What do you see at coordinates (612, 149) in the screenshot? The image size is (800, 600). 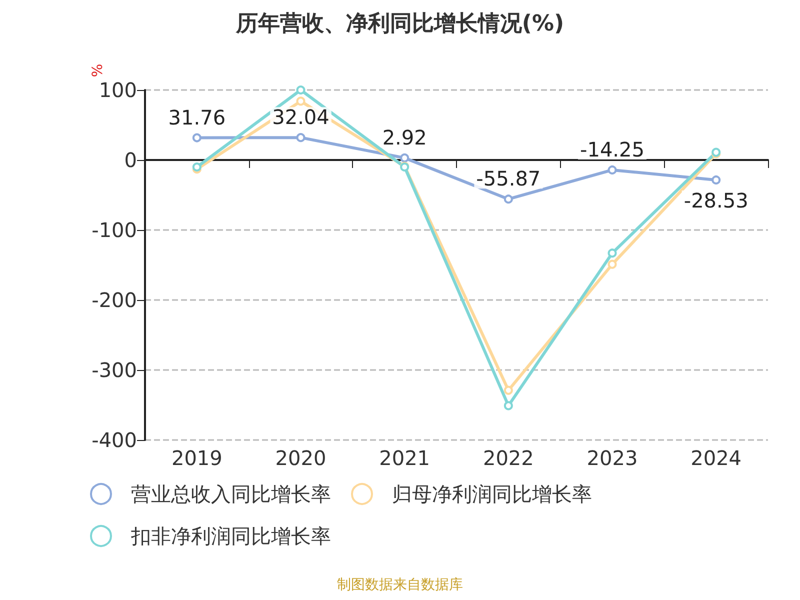 I see `data-label: -14.25` at bounding box center [612, 149].